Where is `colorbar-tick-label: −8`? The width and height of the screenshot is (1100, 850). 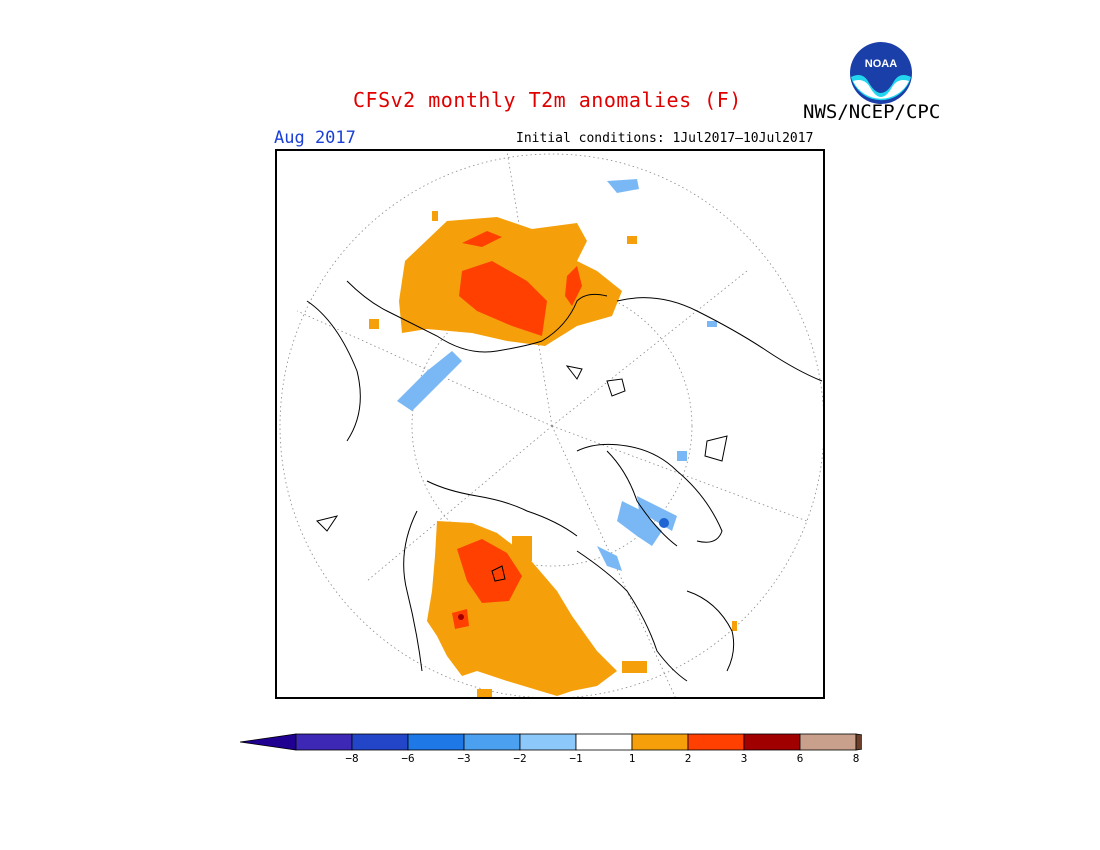 colorbar-tick-label: −8 is located at coordinates (352, 758).